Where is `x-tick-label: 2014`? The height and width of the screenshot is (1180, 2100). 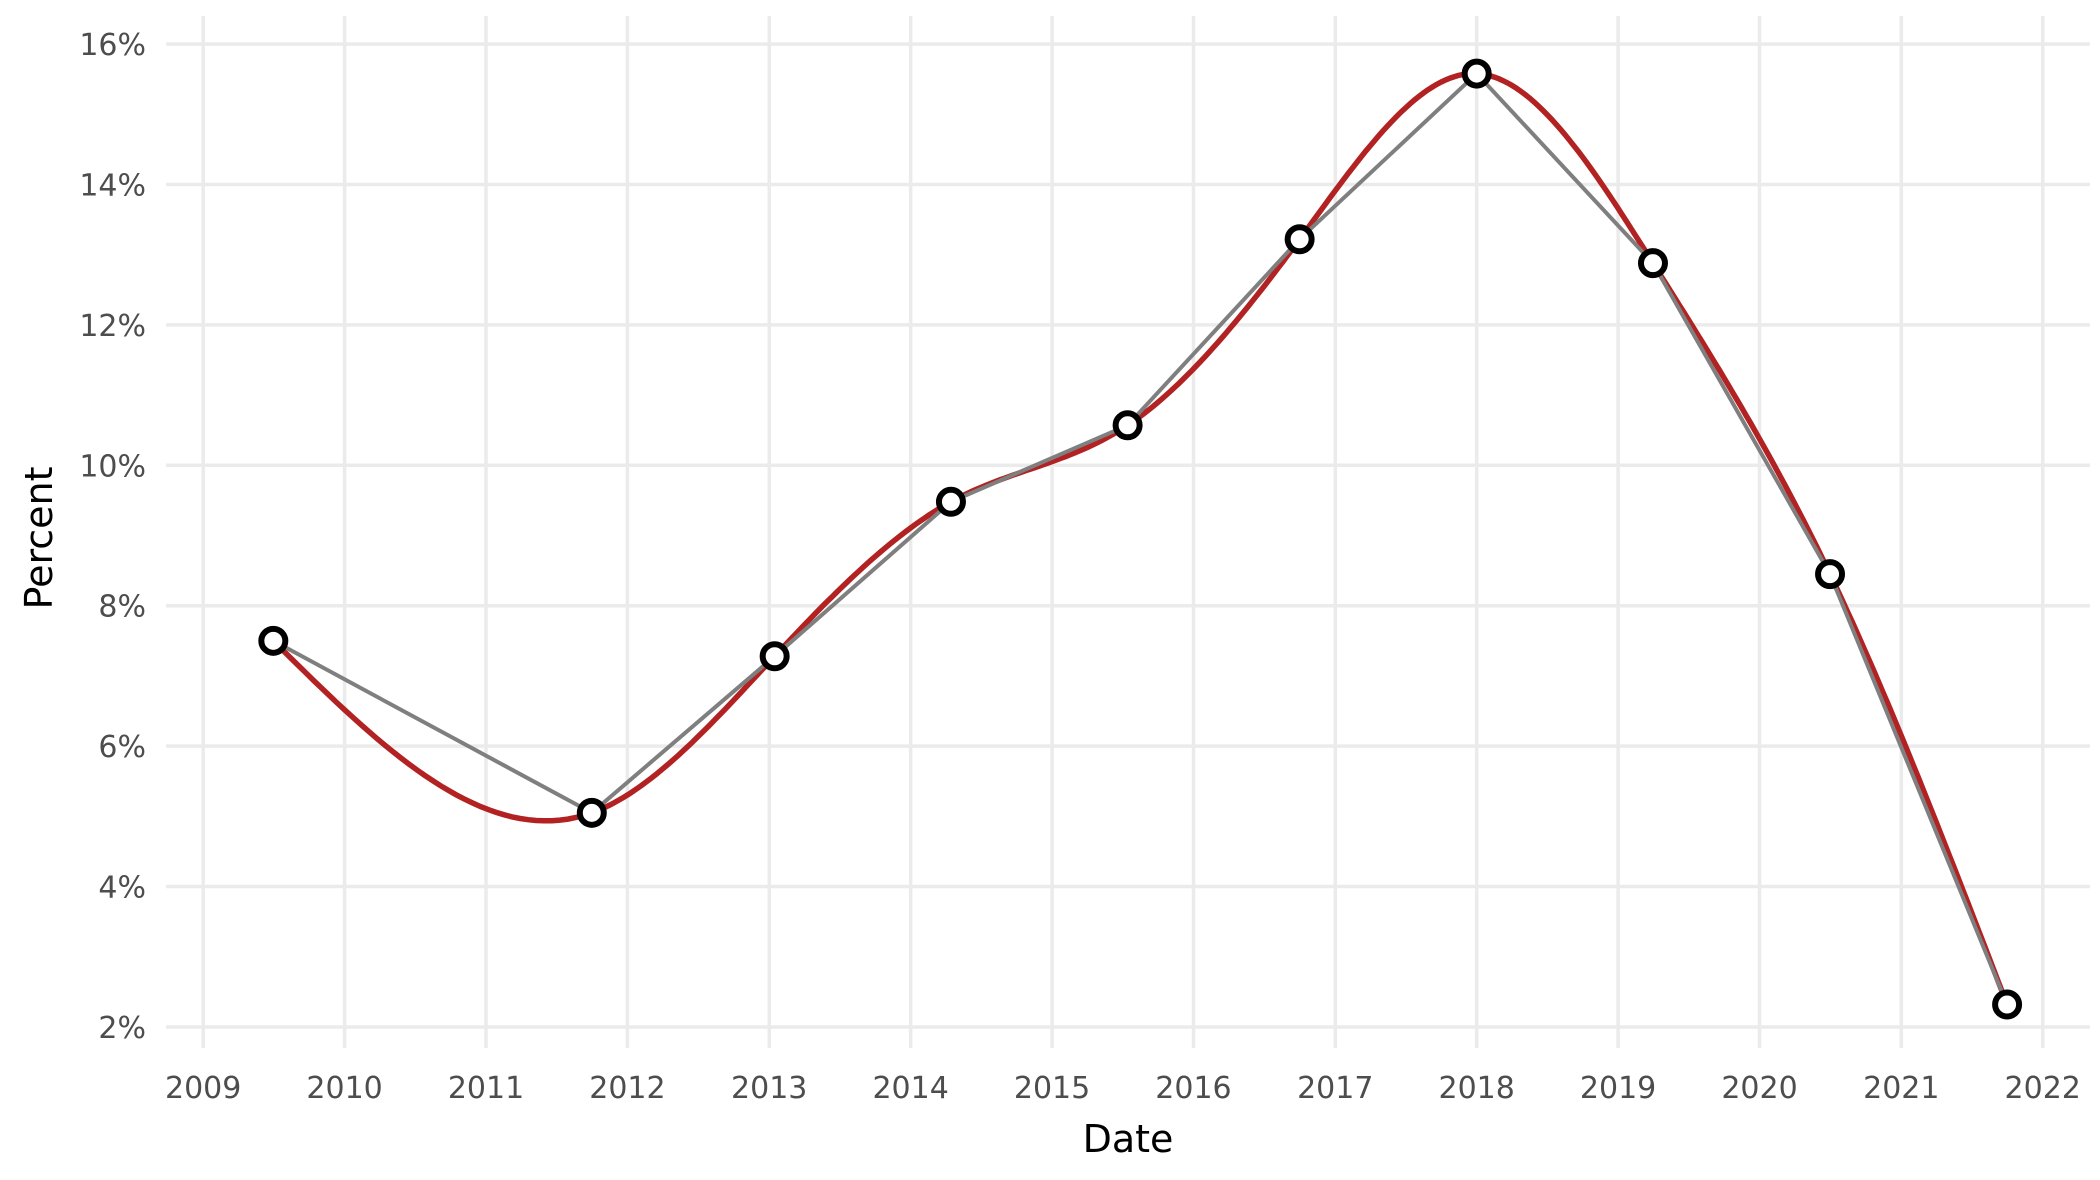
x-tick-label: 2014 is located at coordinates (910, 1088).